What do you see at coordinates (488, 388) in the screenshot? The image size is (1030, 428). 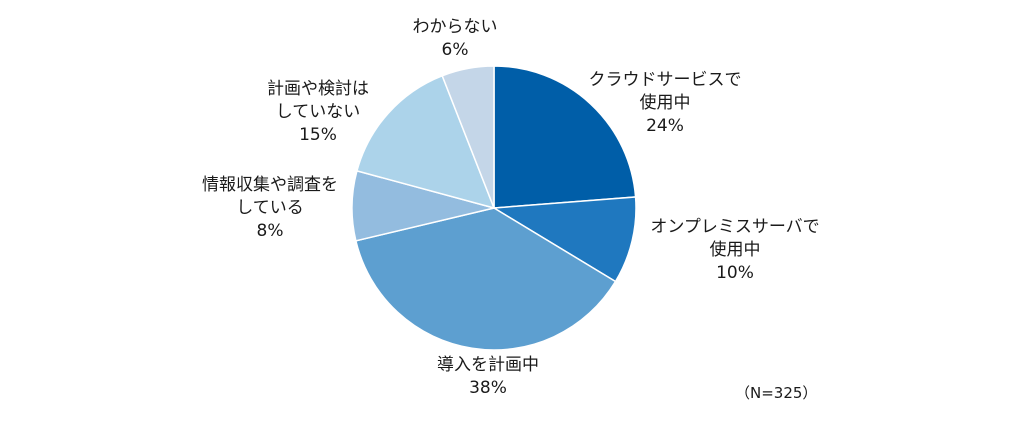 I see `slice-percent-label: 38%` at bounding box center [488, 388].